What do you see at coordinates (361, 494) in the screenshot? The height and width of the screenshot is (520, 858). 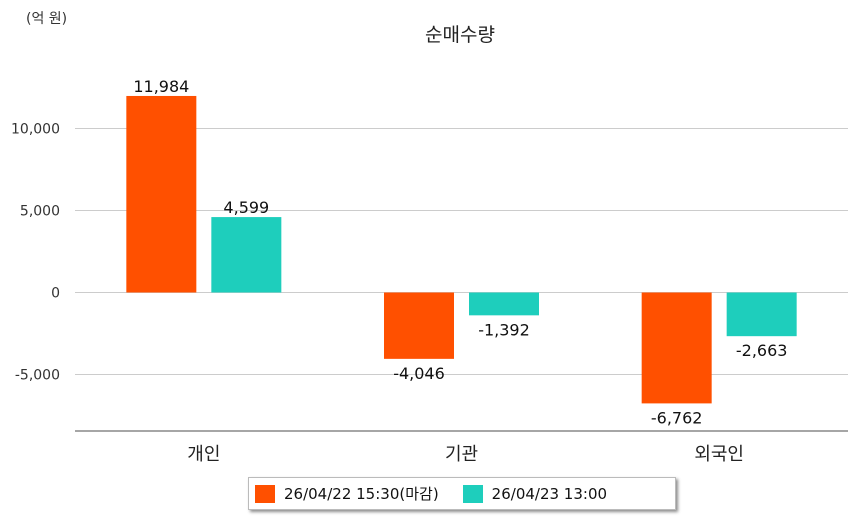 I see `legend-label-series-1: 26/04/22 15:30(마감)` at bounding box center [361, 494].